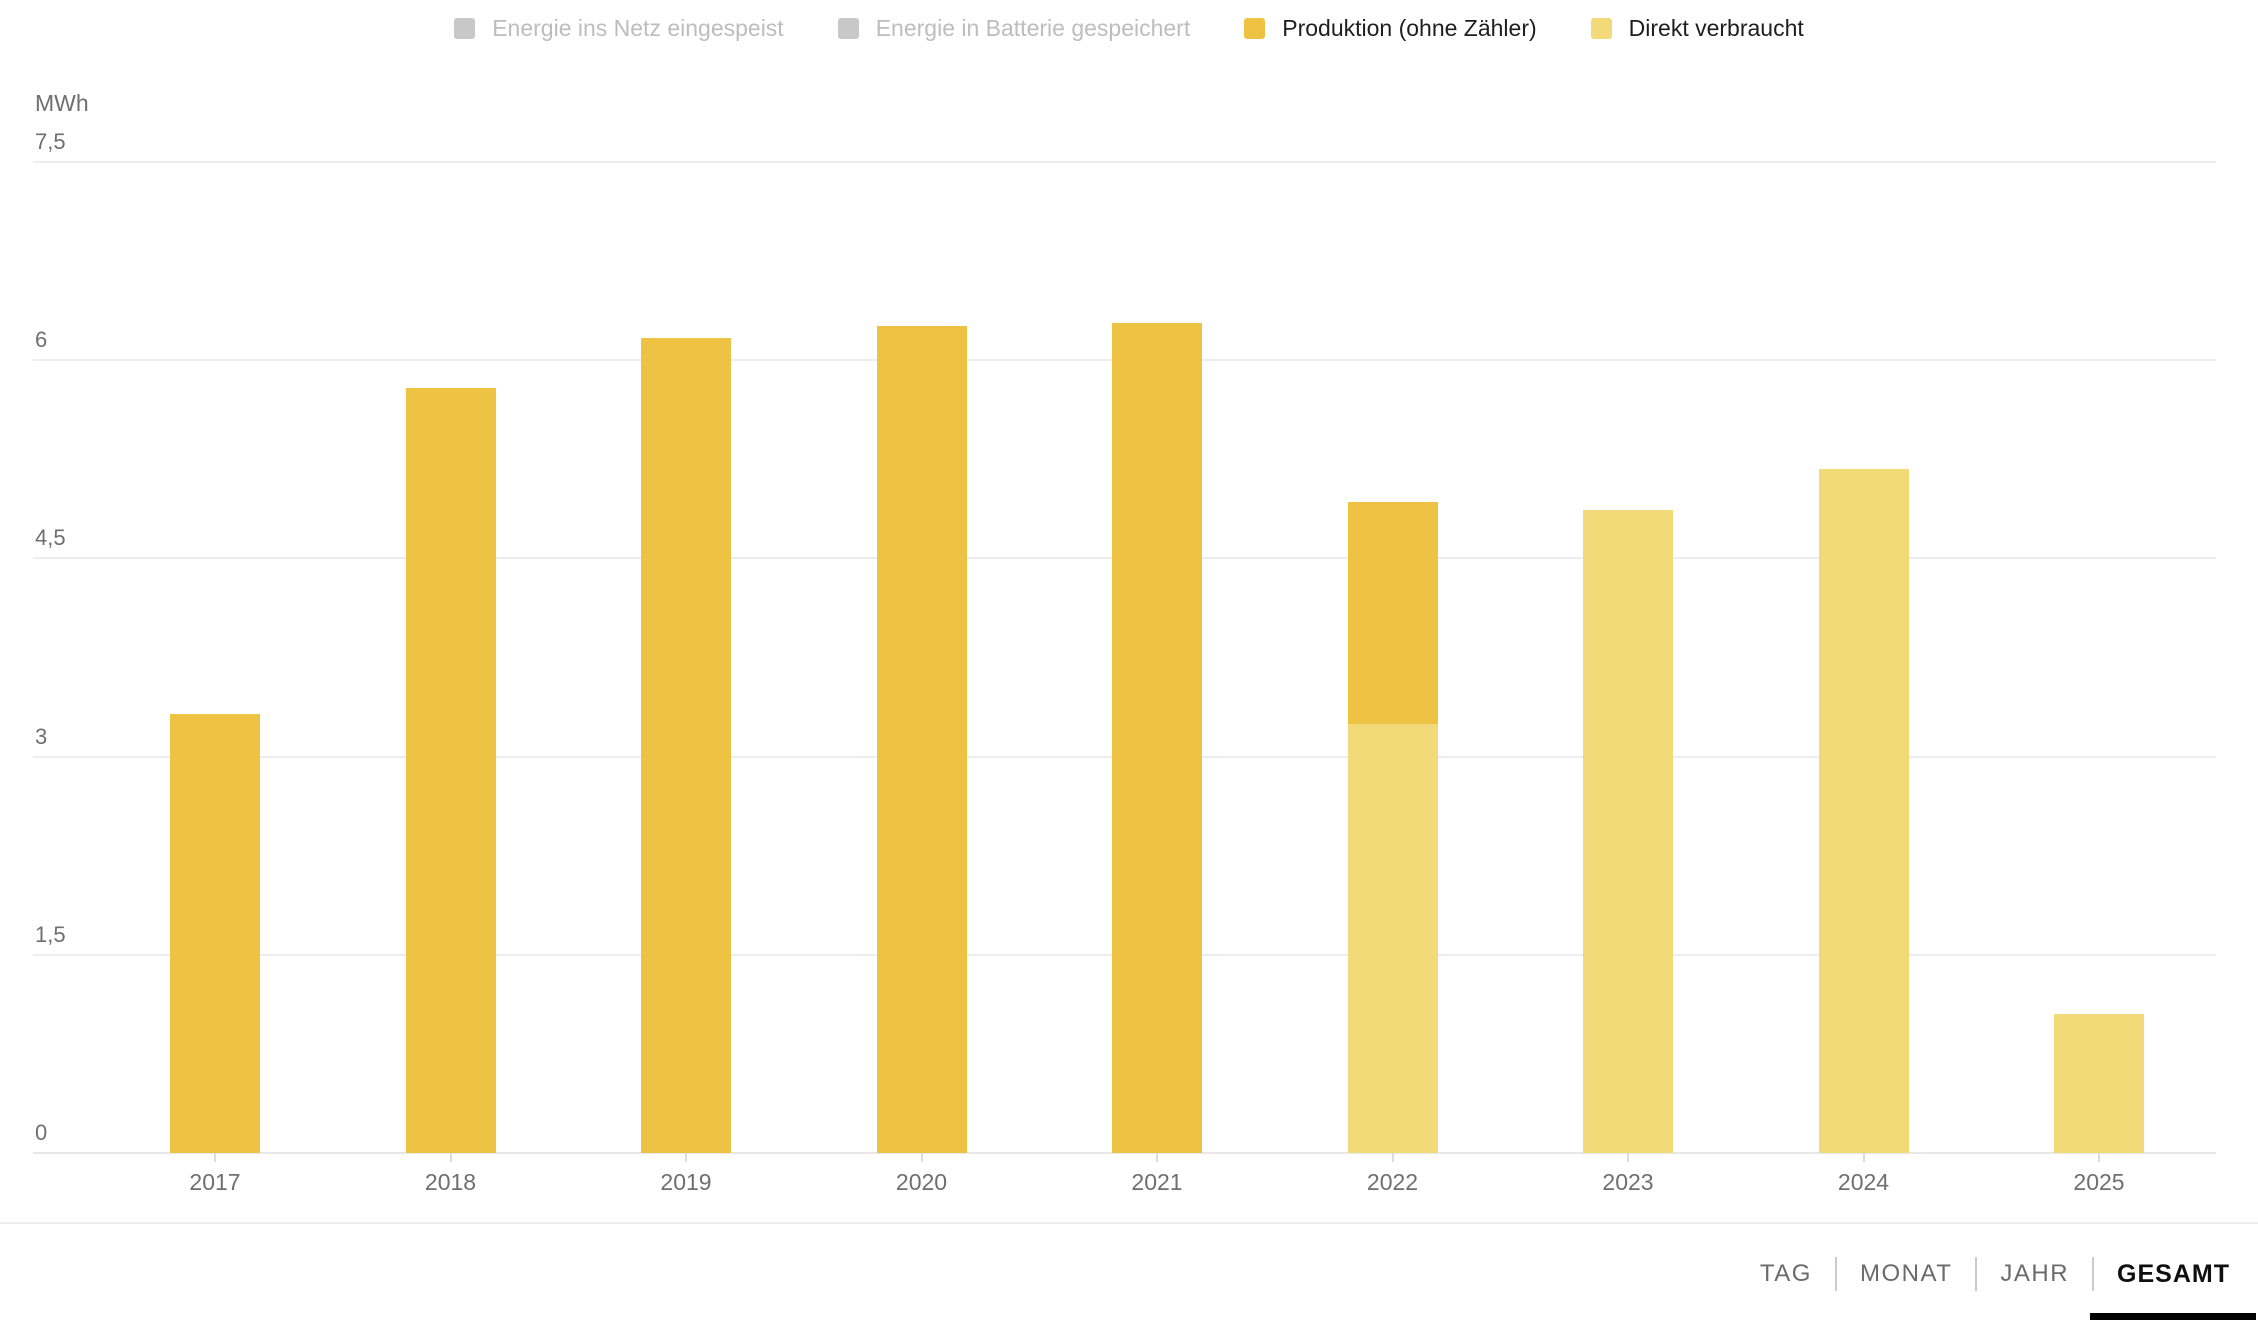  I want to click on legend-item-energie-in-batterie-gespeichert: Energie in Batterie gespeichert, so click(1014, 28).